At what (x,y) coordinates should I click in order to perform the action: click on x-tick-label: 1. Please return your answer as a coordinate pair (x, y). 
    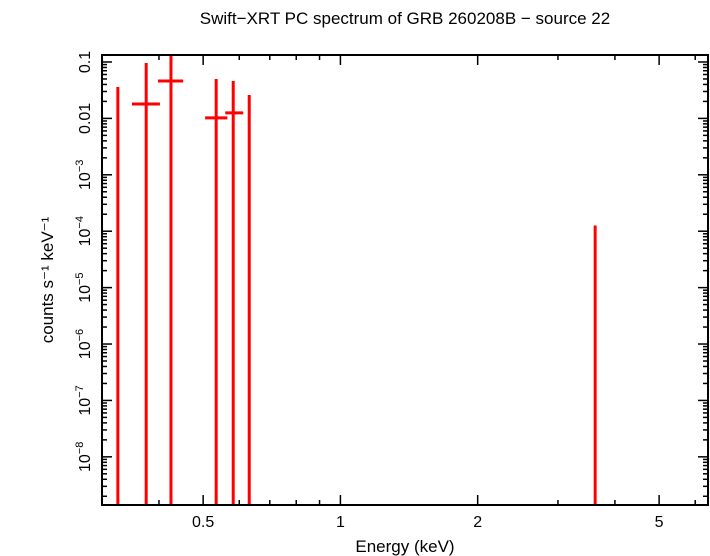
    Looking at the image, I should click on (340, 522).